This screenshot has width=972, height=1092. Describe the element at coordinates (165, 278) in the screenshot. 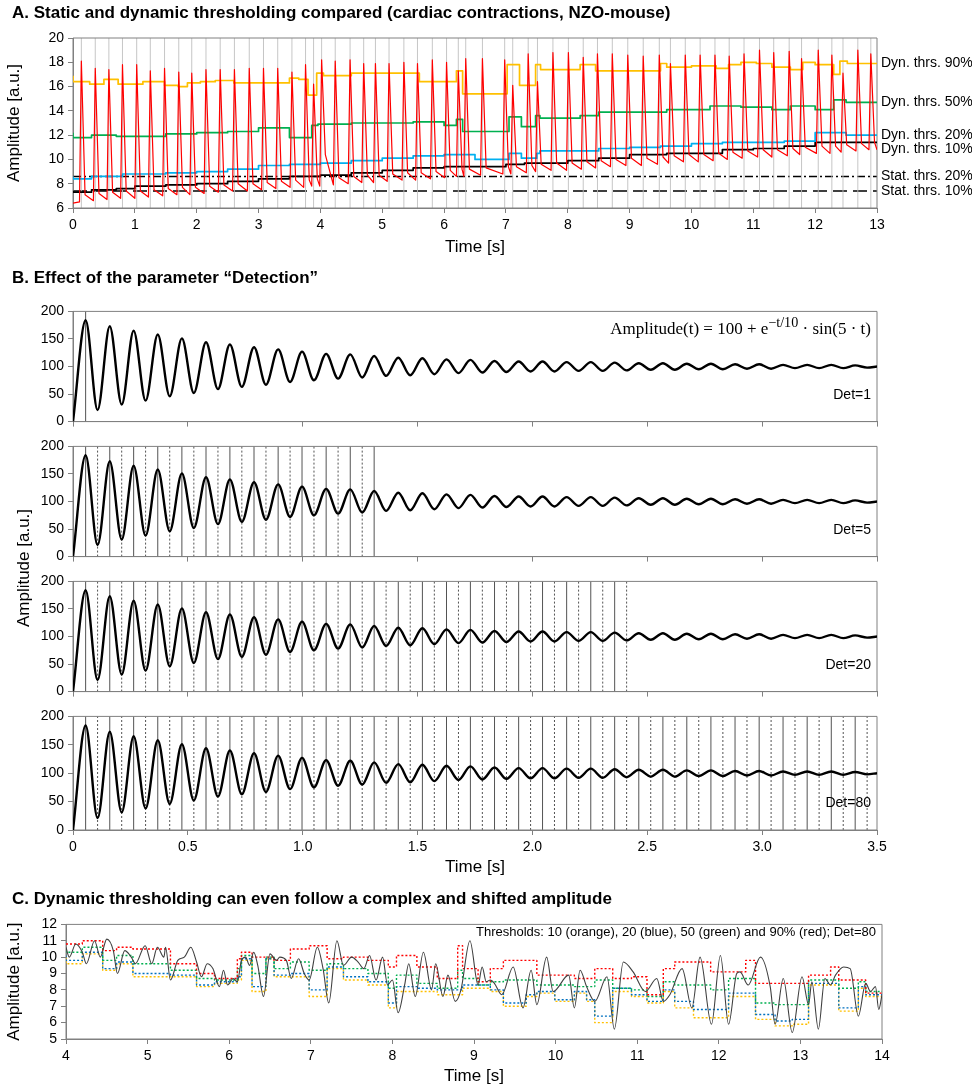

I see `chart-title: B. Effect of the parameter “Detection”` at that location.